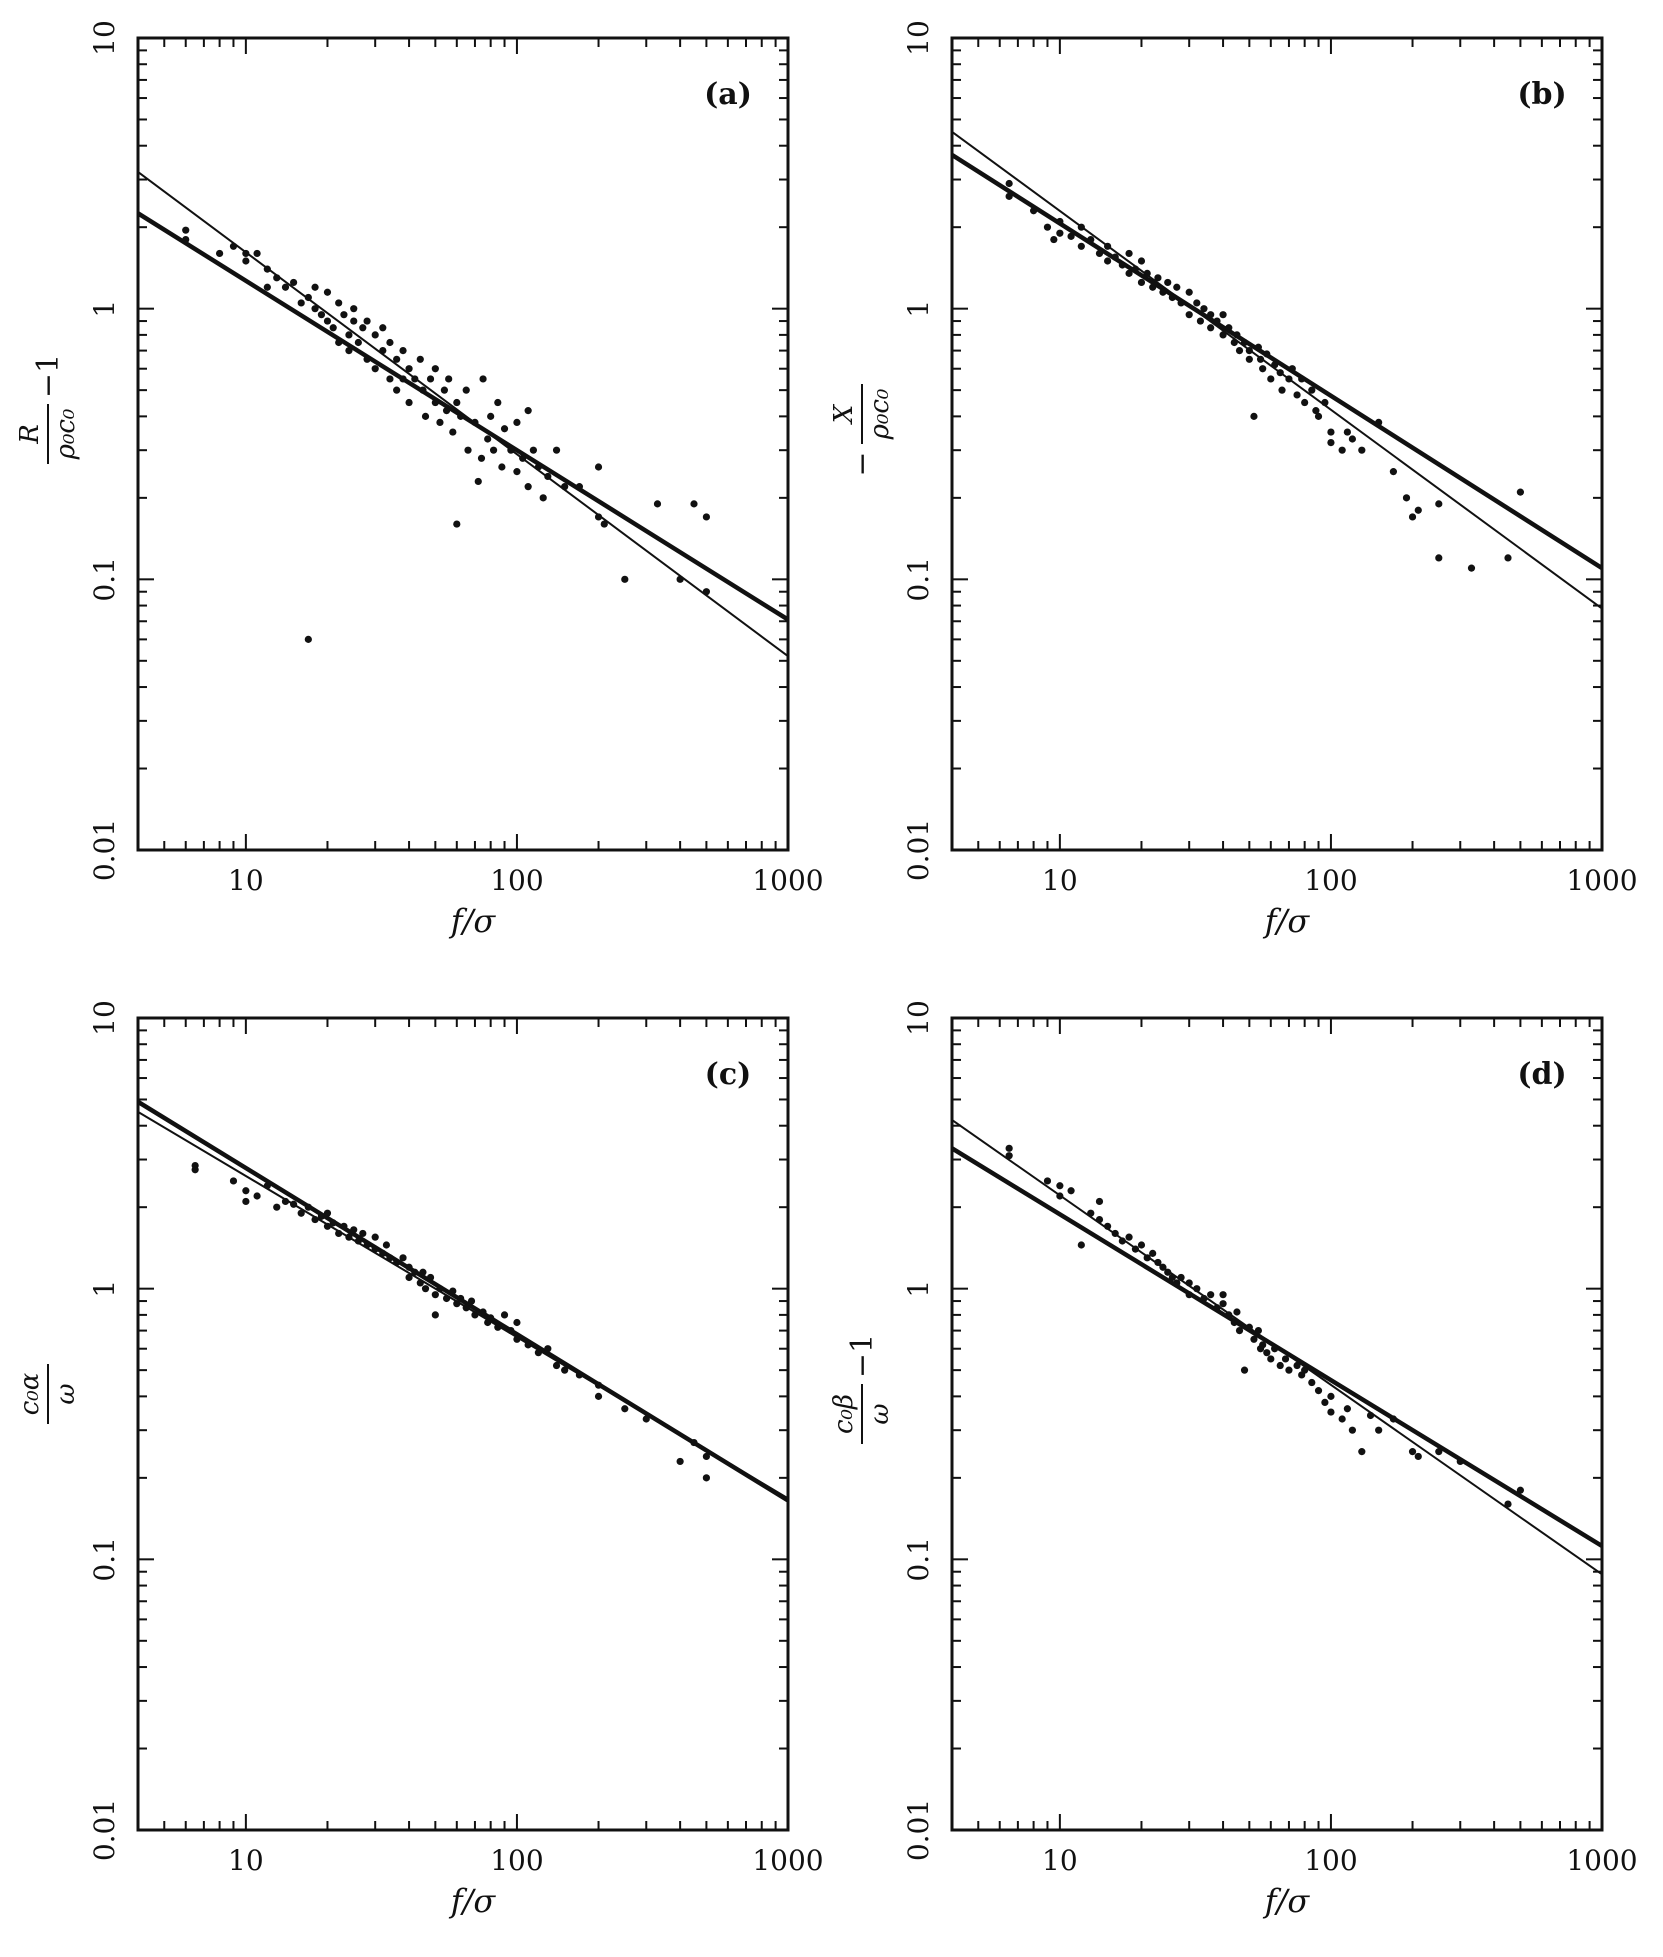 This screenshot has width=1663, height=1957. I want to click on svg-text: ρ₀c₀, so click(66, 434).